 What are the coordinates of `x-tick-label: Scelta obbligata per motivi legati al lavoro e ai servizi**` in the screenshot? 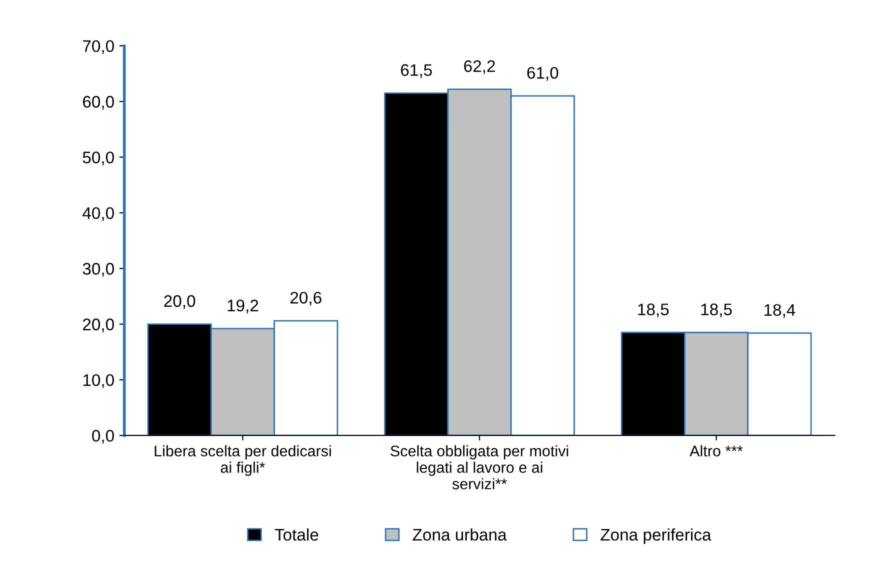 It's located at (479, 467).